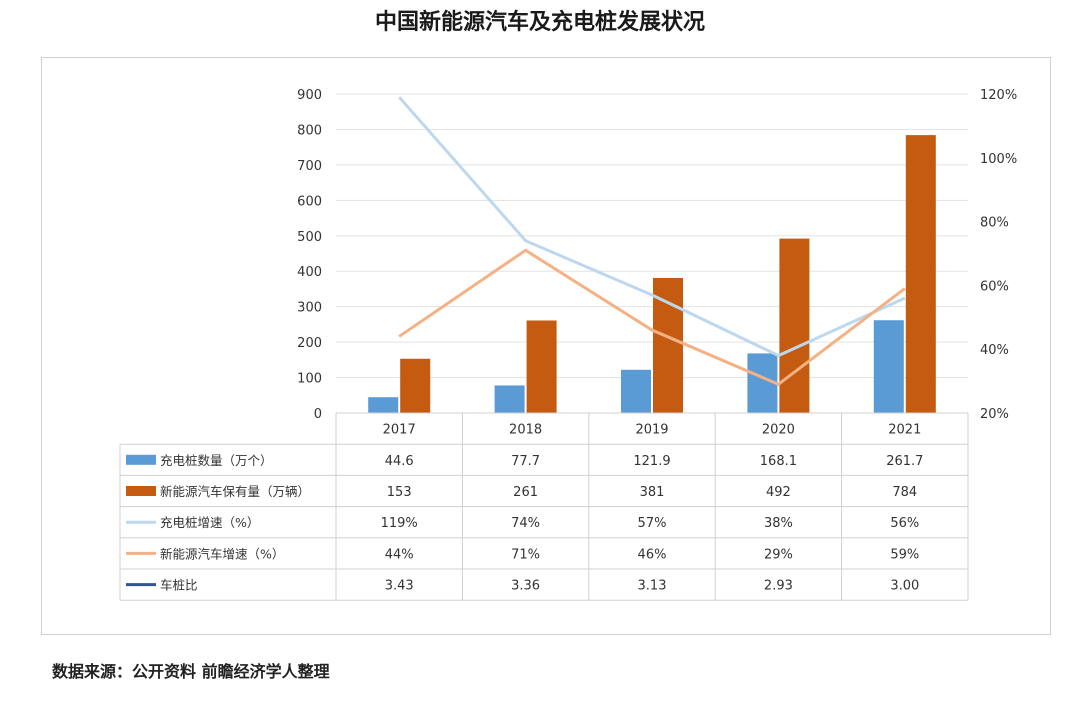  What do you see at coordinates (778, 461) in the screenshot?
I see `table-cell-value: 168.1` at bounding box center [778, 461].